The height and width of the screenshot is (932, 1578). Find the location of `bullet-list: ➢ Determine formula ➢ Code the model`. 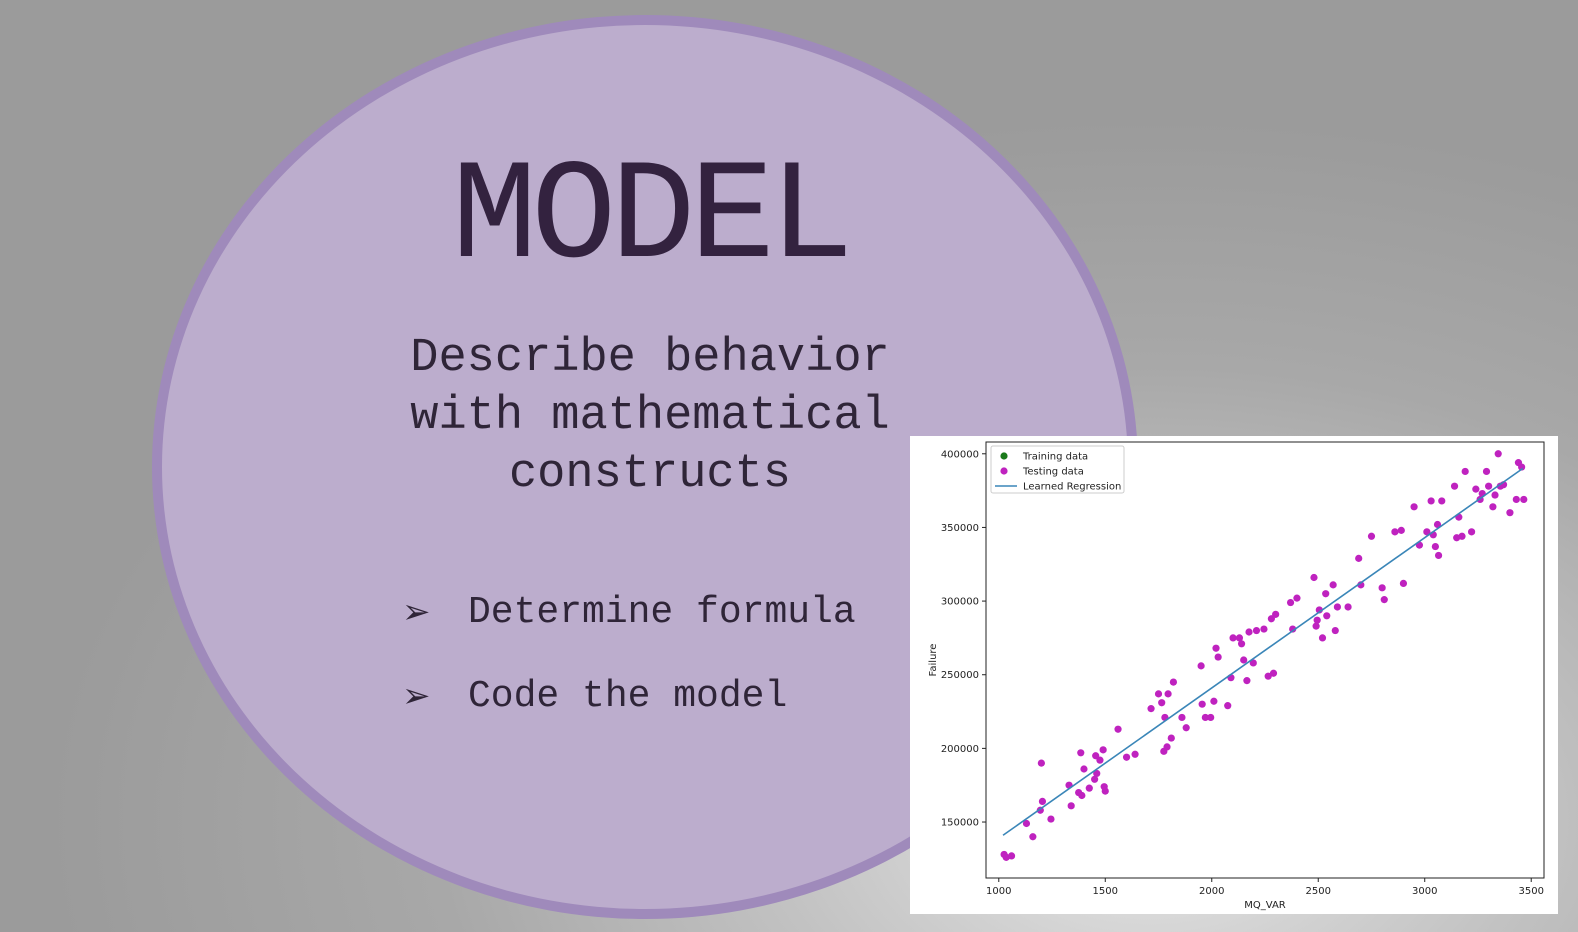

bullet-list: ➢ Determine formula ➢ Code the model is located at coordinates (629, 669).